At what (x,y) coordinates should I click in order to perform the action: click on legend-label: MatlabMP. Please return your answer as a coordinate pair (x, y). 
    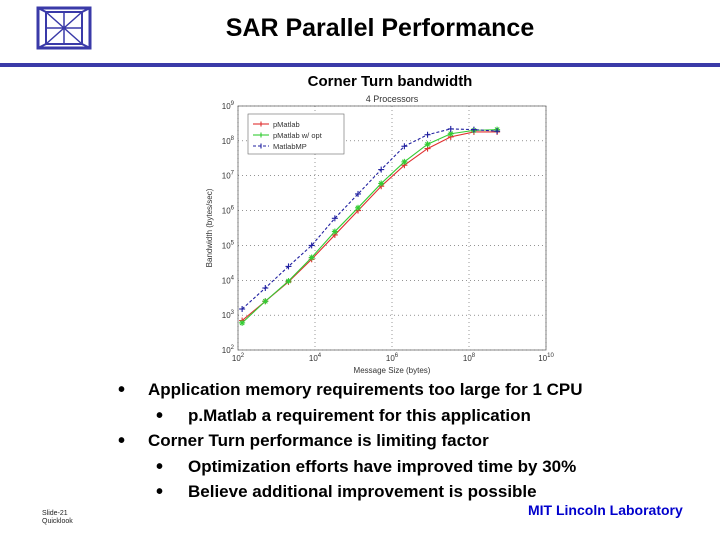
    Looking at the image, I should click on (290, 146).